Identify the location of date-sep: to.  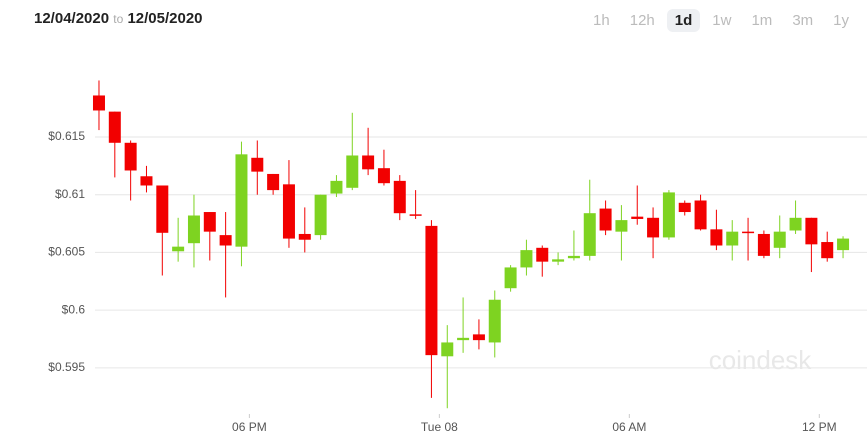
(118, 19).